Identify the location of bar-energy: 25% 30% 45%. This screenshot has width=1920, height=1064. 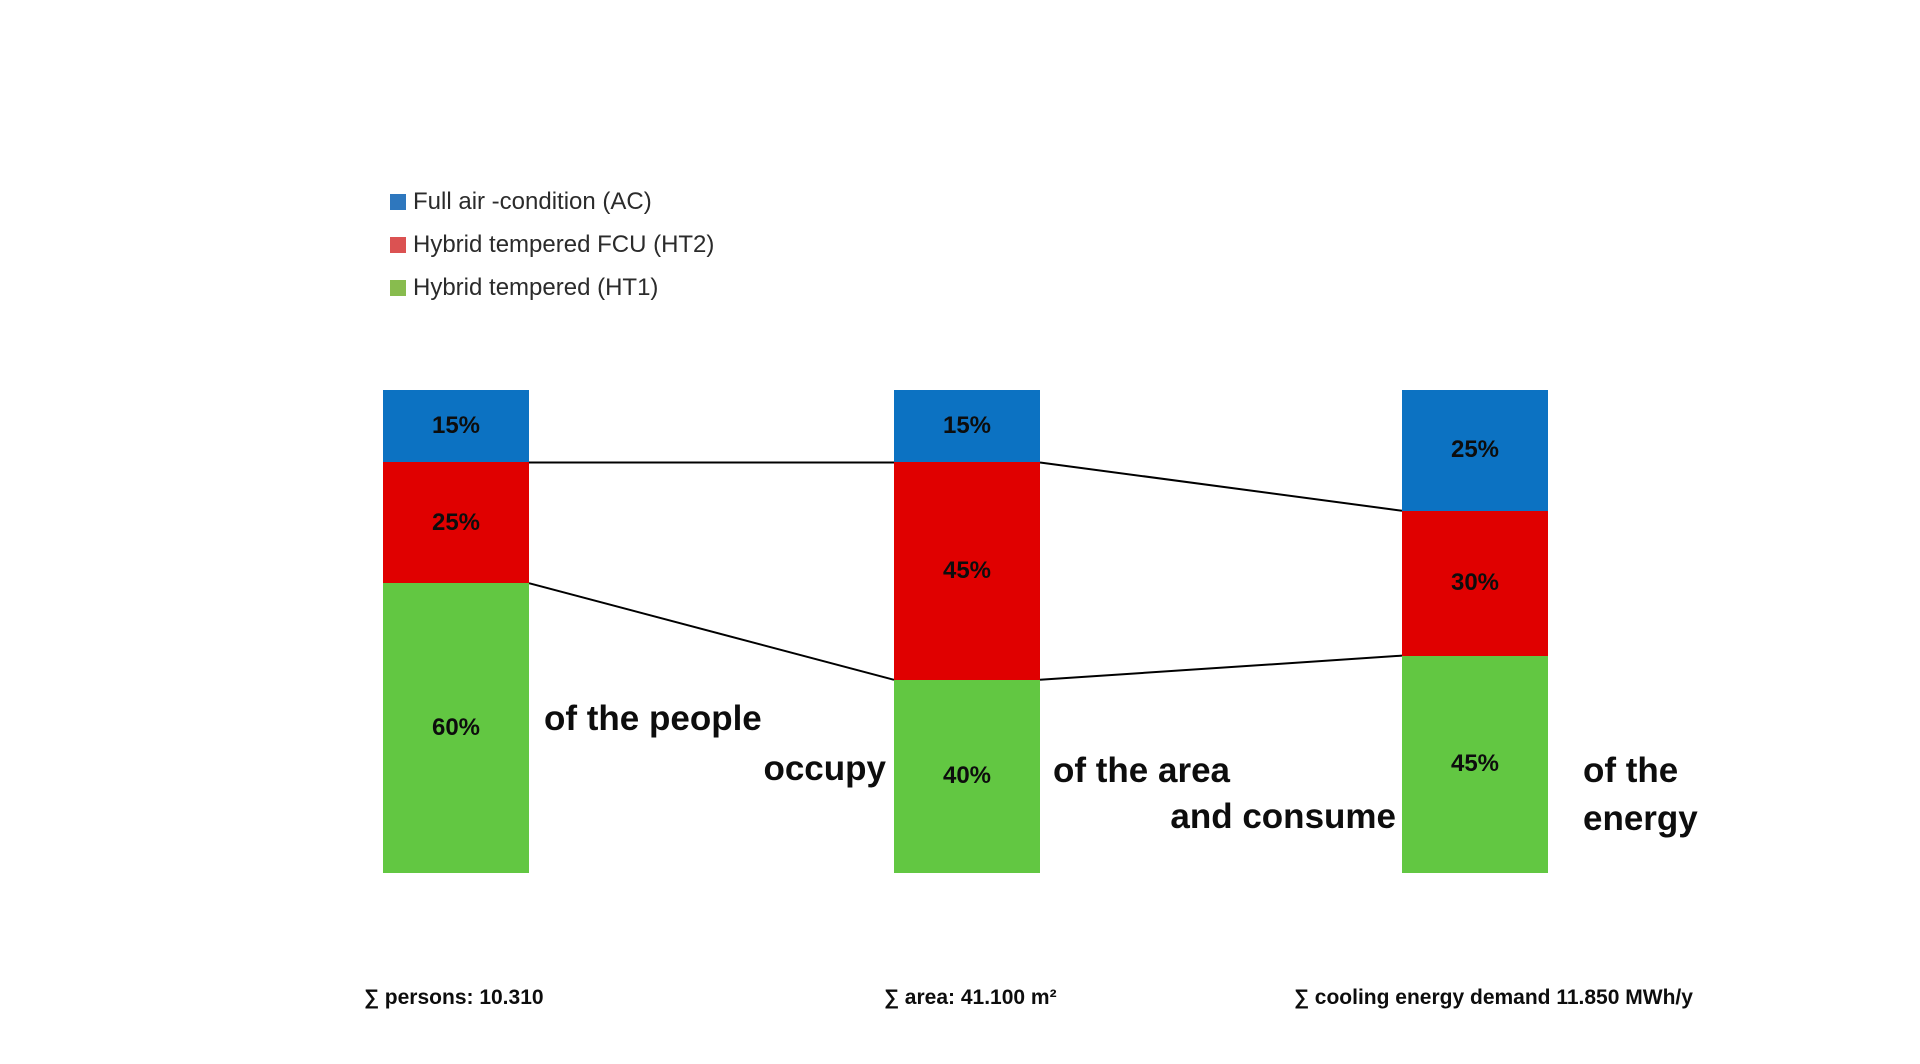
(1475, 631).